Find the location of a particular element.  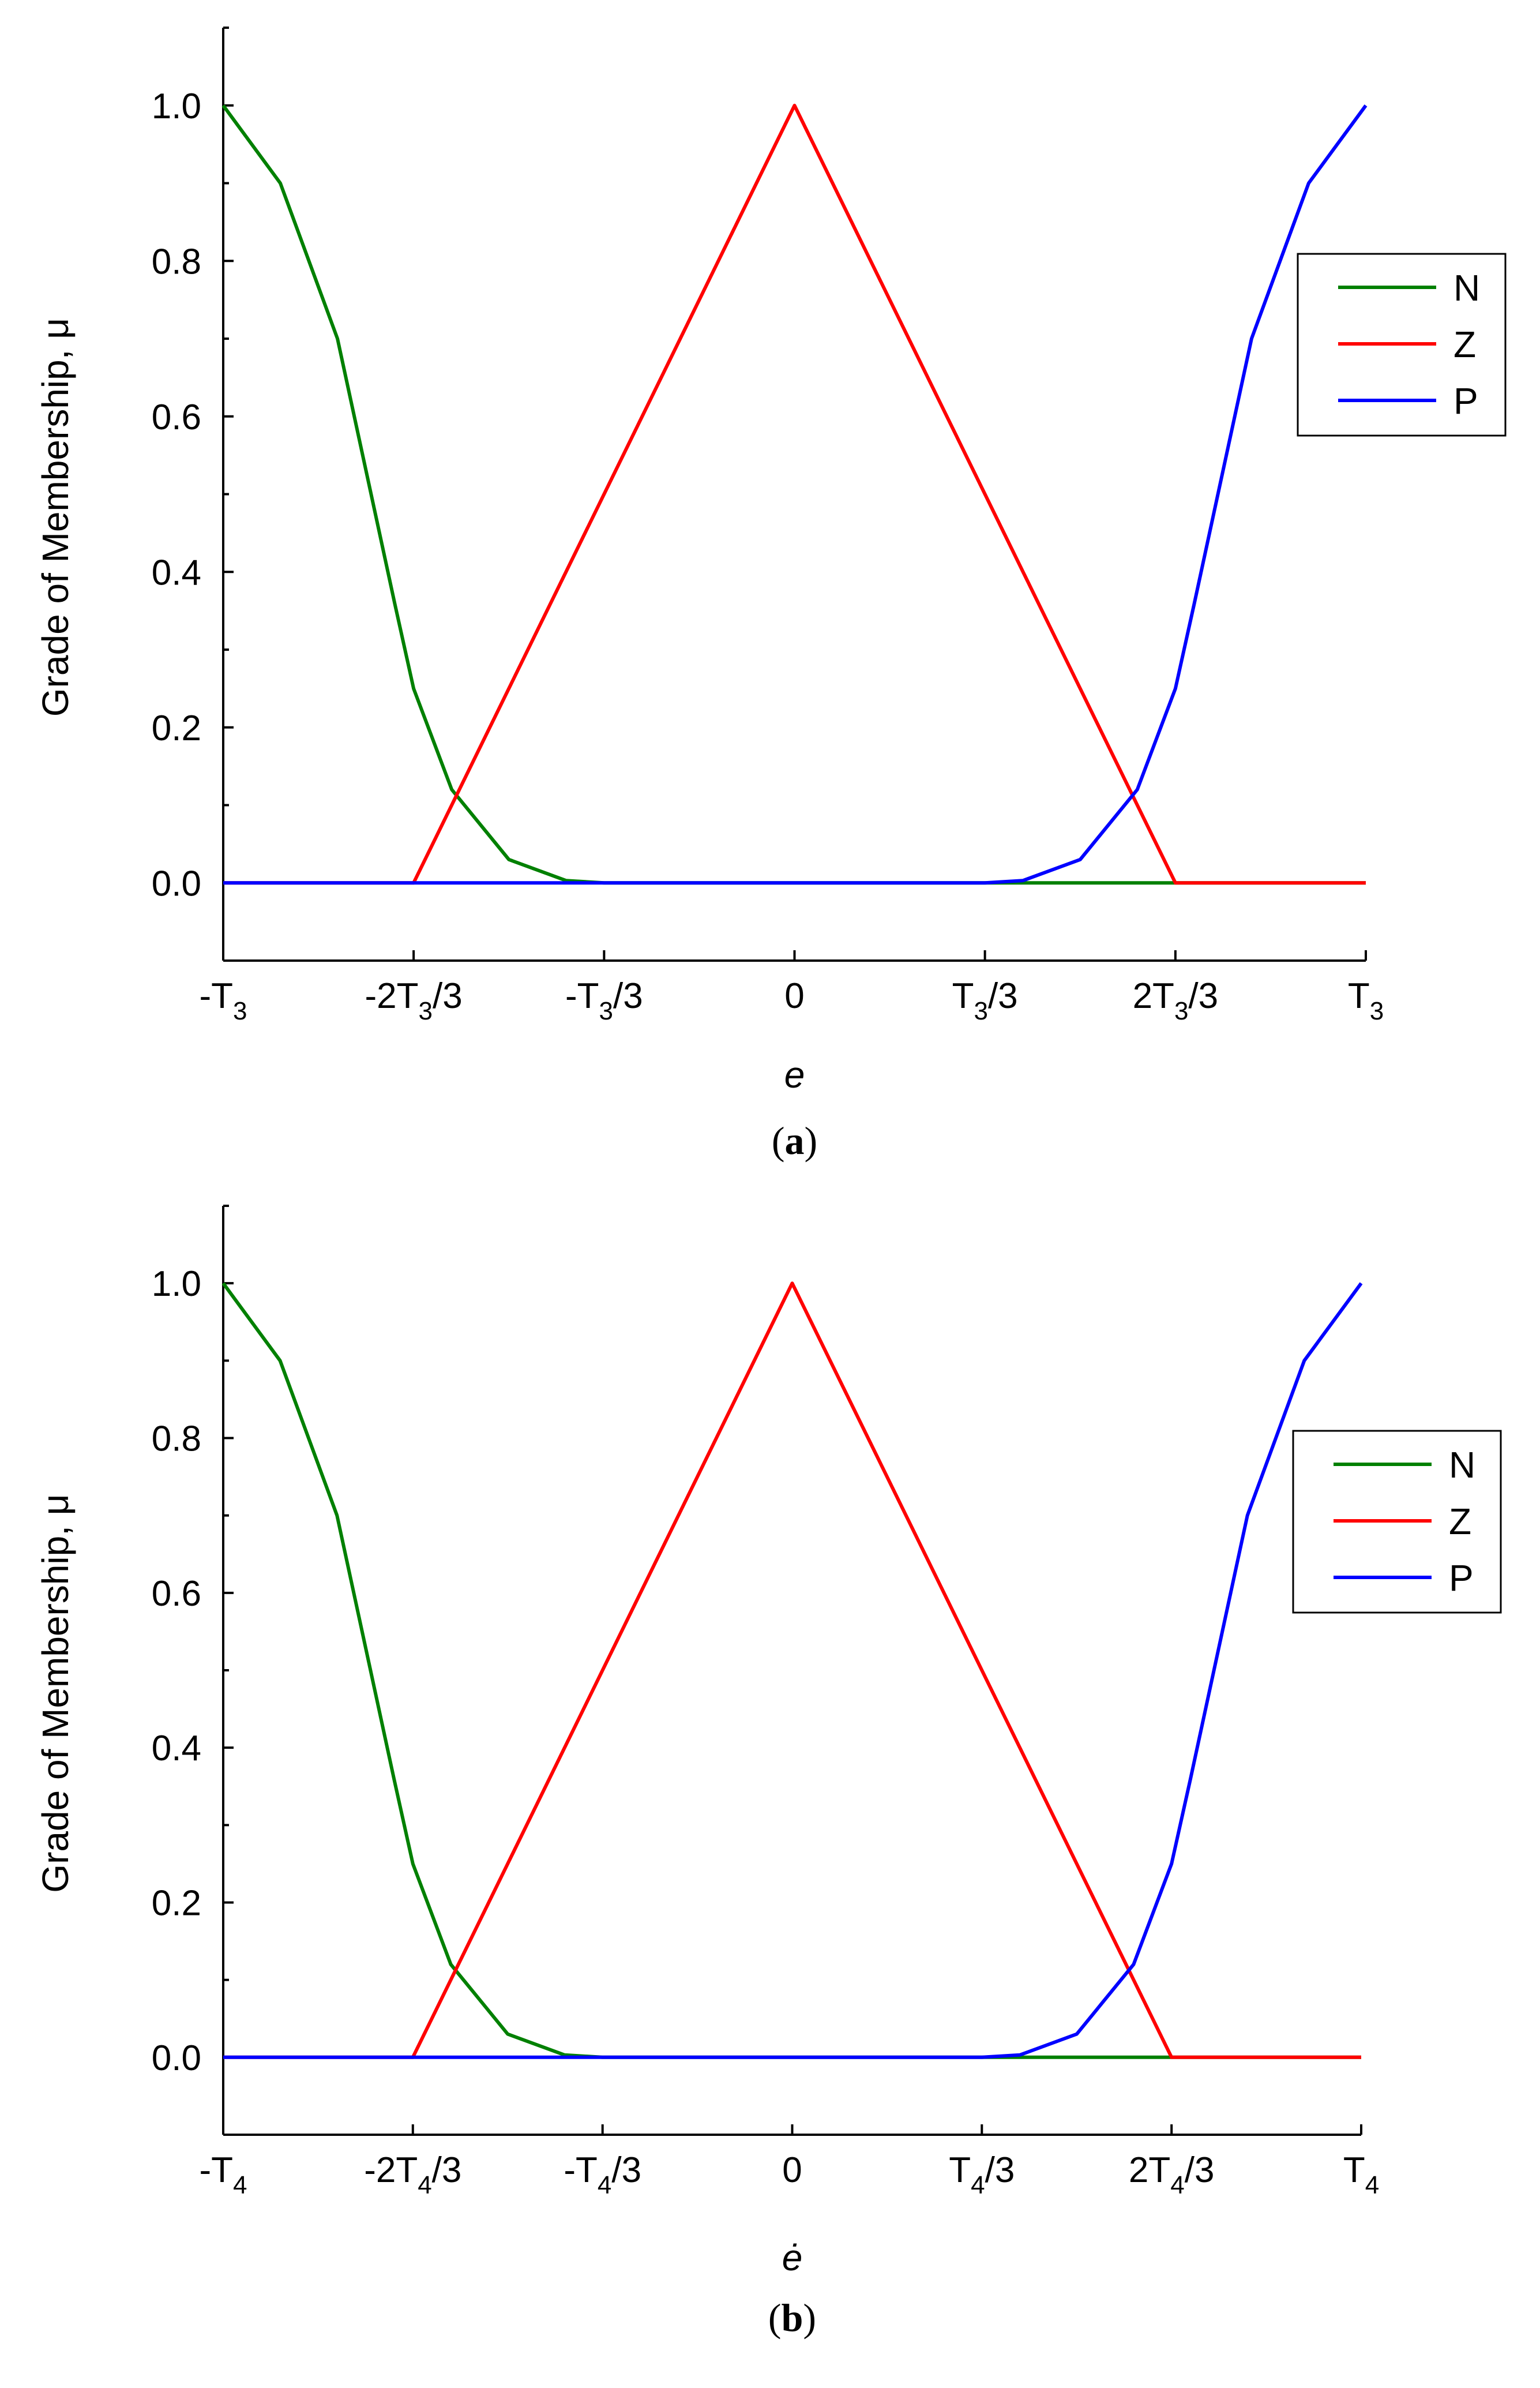

x-tick-label: -T4 is located at coordinates (223, 2174).